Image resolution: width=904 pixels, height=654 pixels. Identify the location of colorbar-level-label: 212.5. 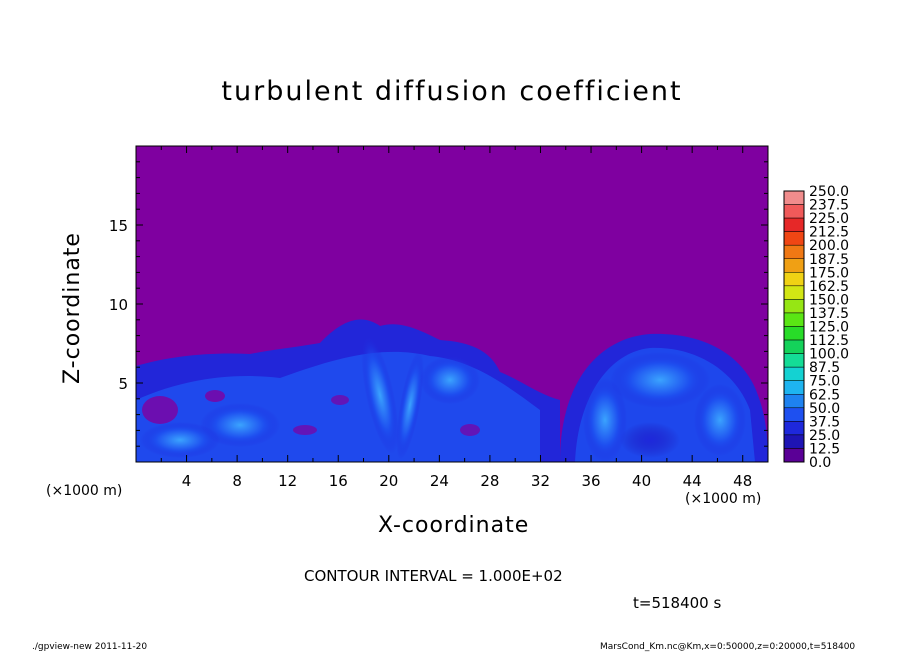
(829, 233).